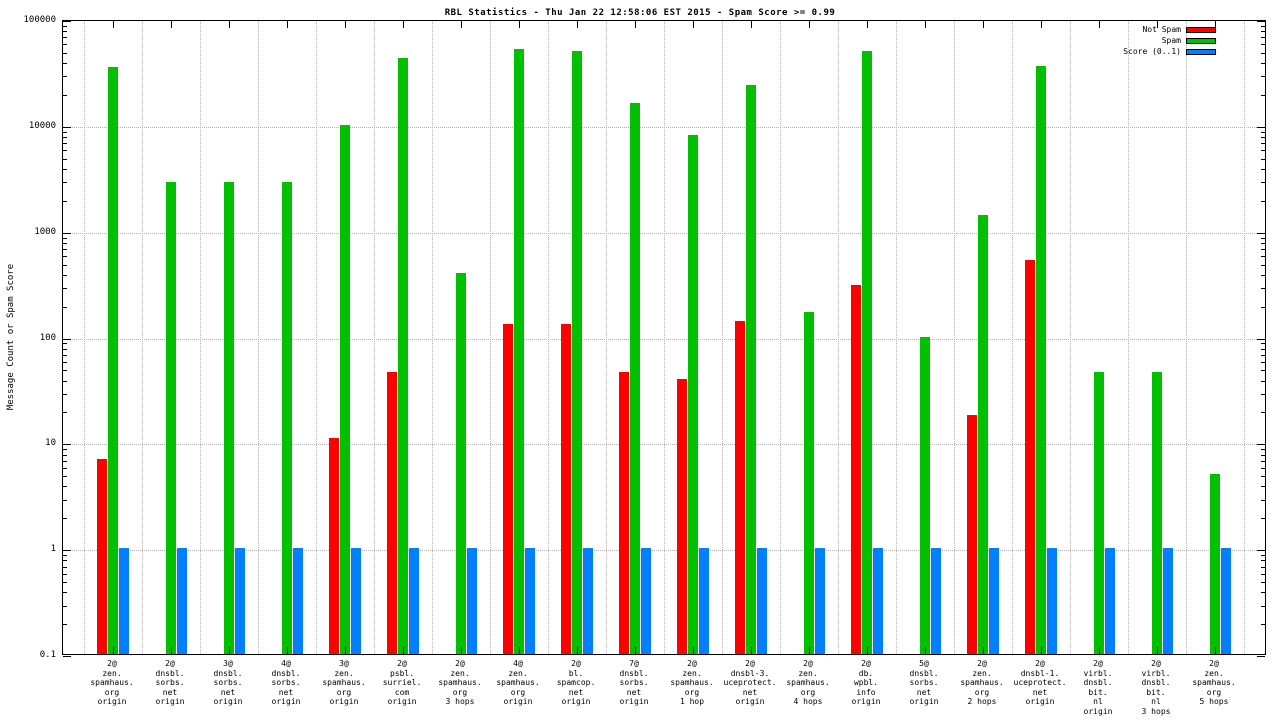 The width and height of the screenshot is (1280, 720). I want to click on legend-entry: Spam, so click(1169, 40).